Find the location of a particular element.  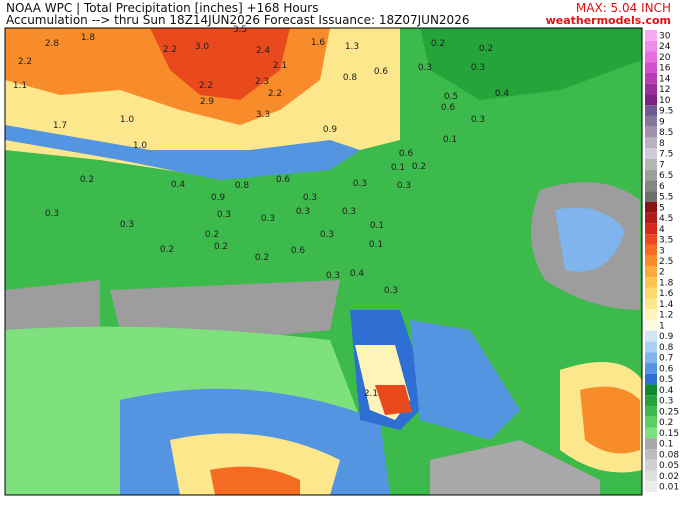

map-value-label: 1.6 is located at coordinates (318, 43).